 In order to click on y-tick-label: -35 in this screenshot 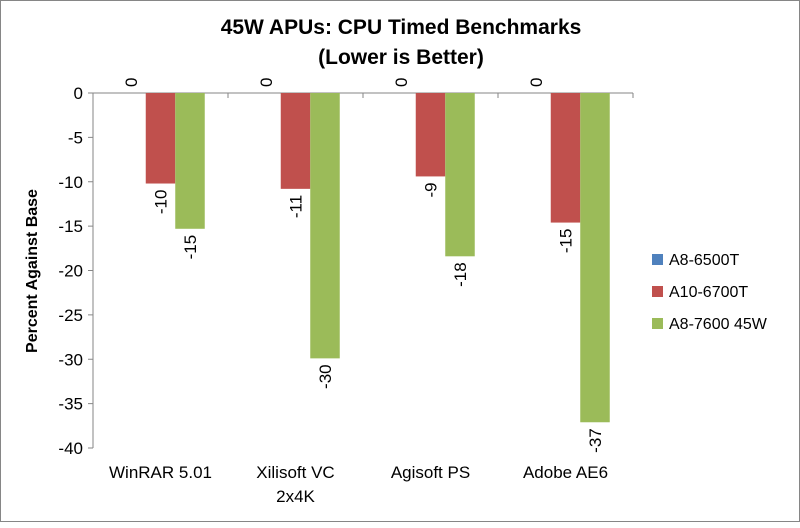, I will do `click(70, 404)`.